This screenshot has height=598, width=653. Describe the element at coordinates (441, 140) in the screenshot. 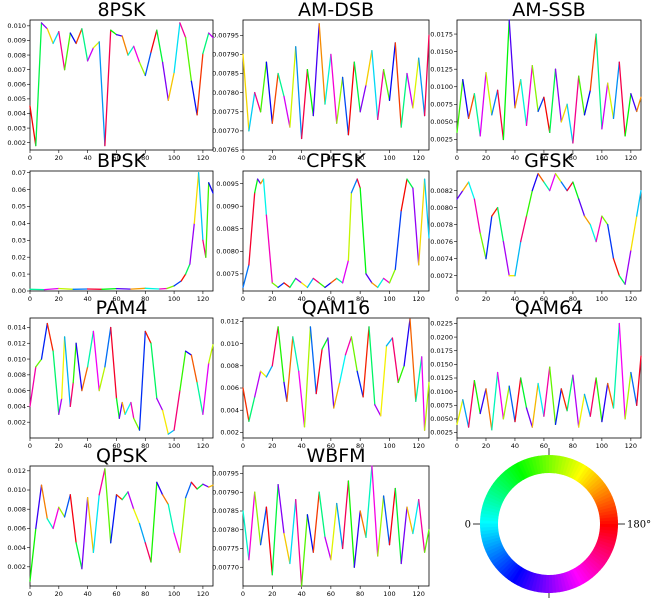

I see `y-tick-label: 0.0025` at that location.